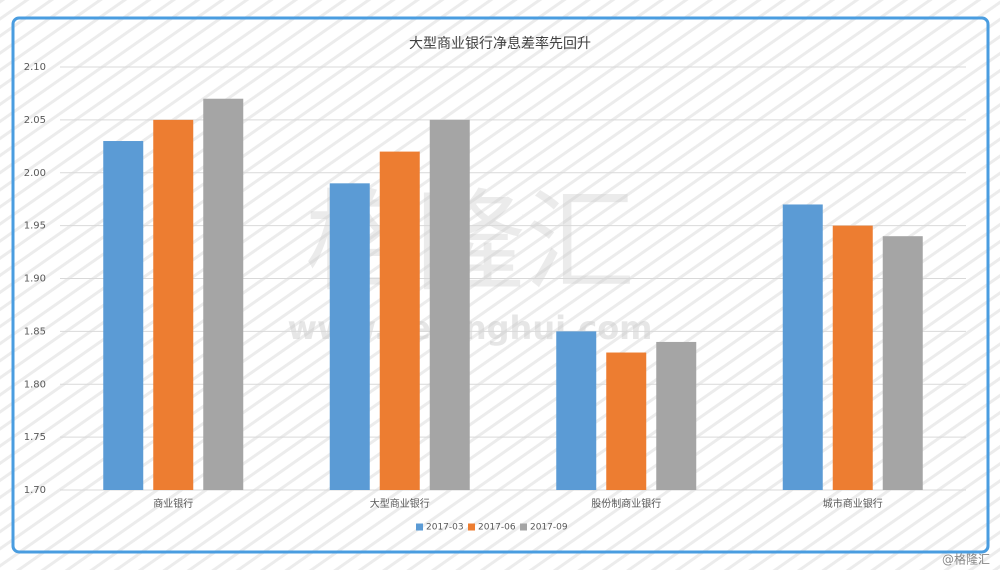  What do you see at coordinates (35, 120) in the screenshot?
I see `y-tick-label: 2.05` at bounding box center [35, 120].